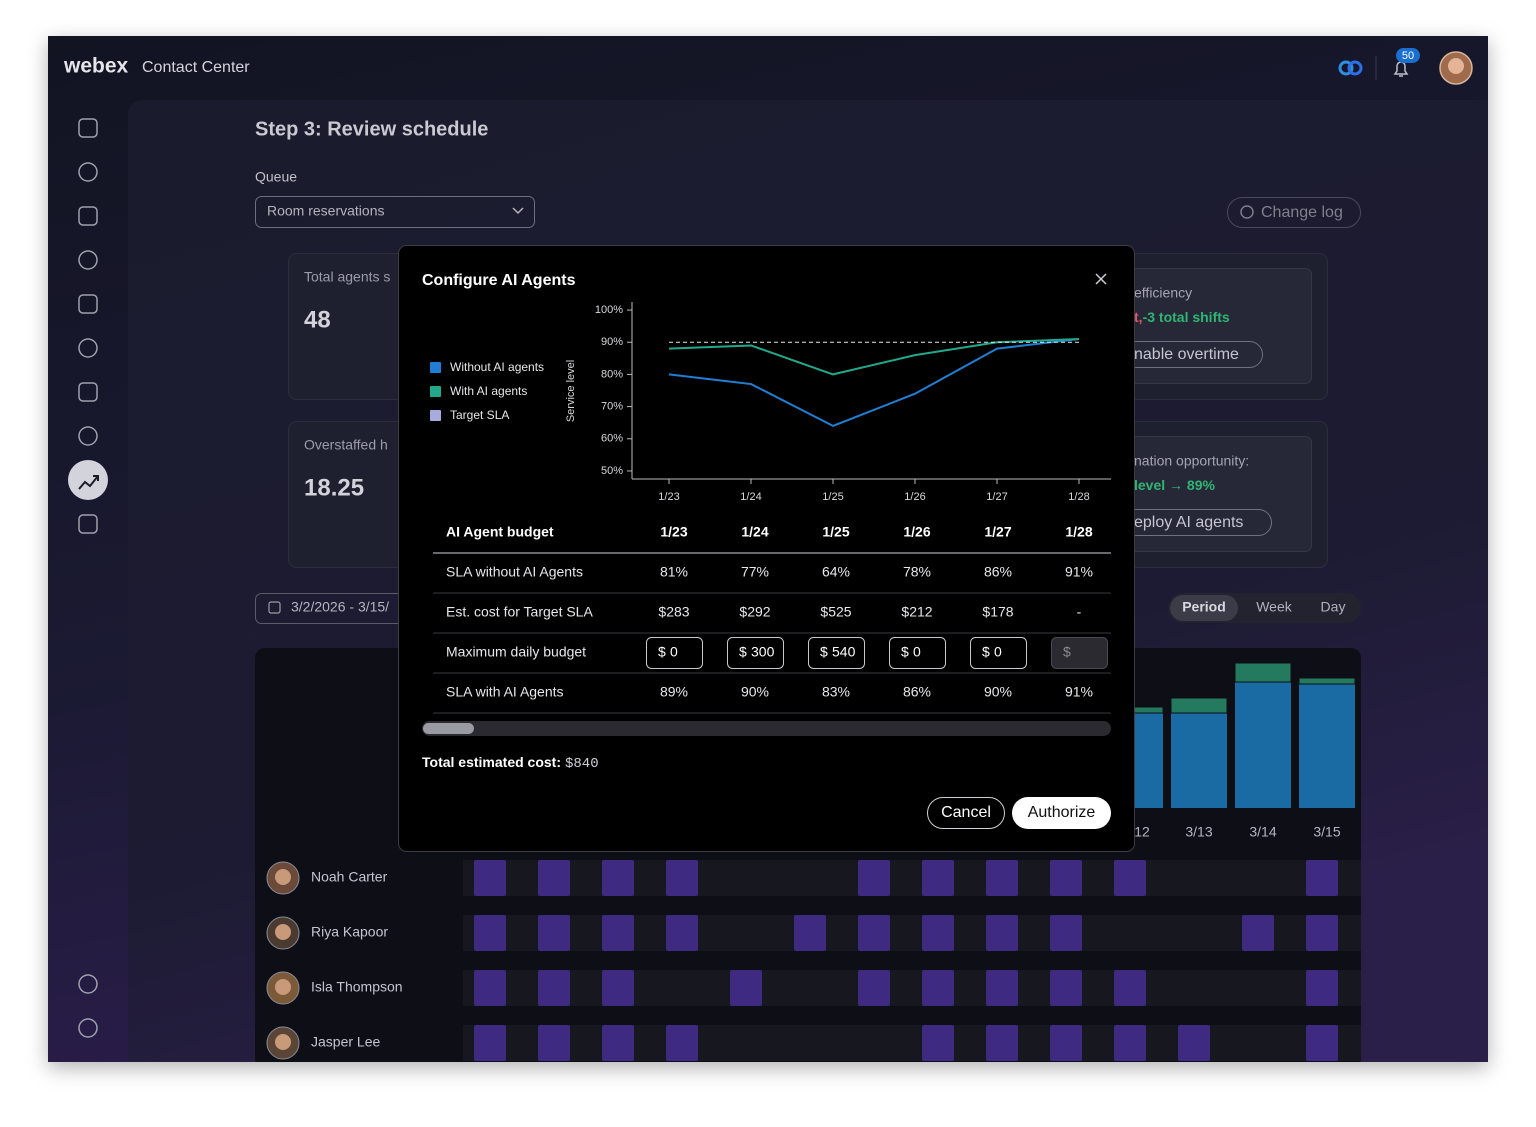 Image resolution: width=1536 pixels, height=1127 pixels. I want to click on x-tick-label: 1/23, so click(668, 497).